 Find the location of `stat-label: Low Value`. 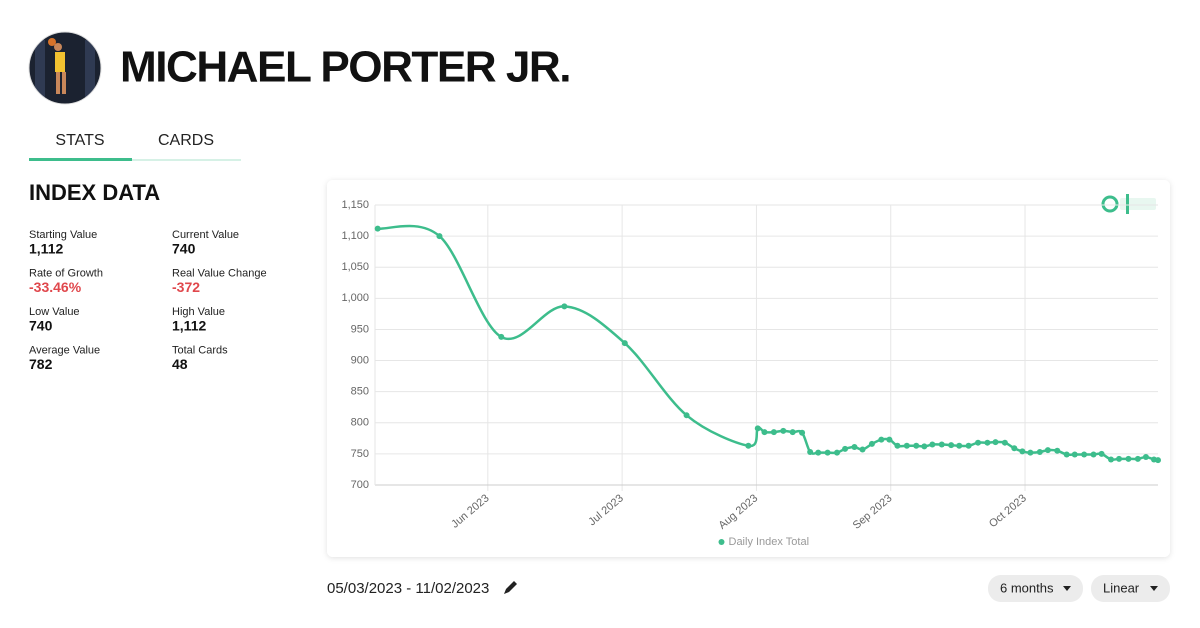

stat-label: Low Value is located at coordinates (54, 312).